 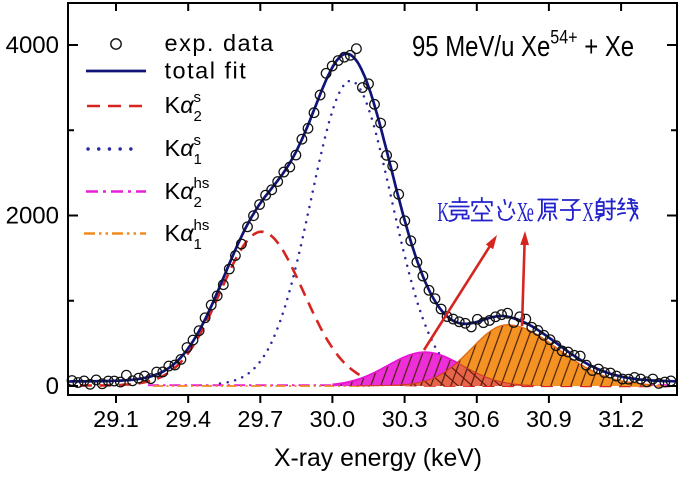 What do you see at coordinates (405, 419) in the screenshot?
I see `svg-text: 30.3` at bounding box center [405, 419].